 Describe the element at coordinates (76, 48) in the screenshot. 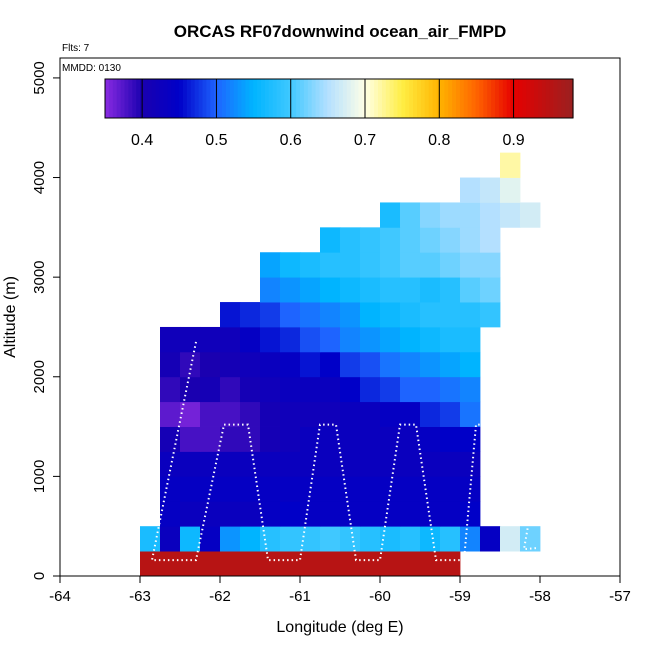

I see `flts-annotation: Flts: 7` at that location.